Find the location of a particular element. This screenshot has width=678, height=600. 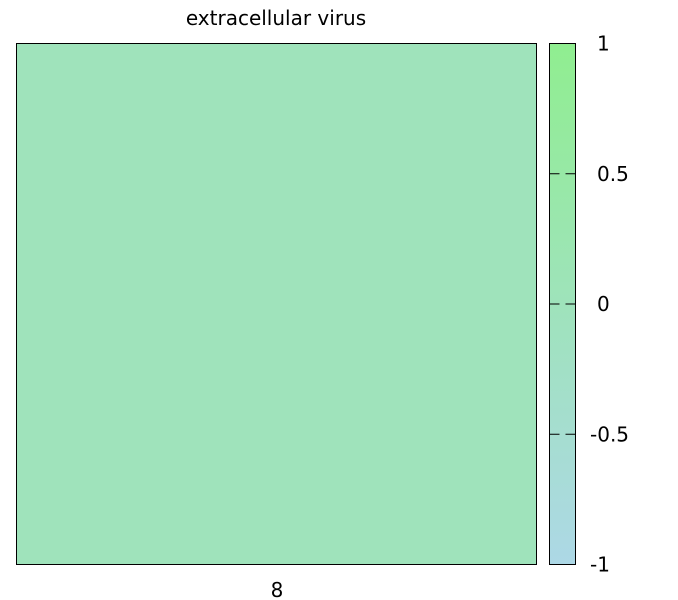

colorbar-tick-label: -0.5 is located at coordinates (609, 434).